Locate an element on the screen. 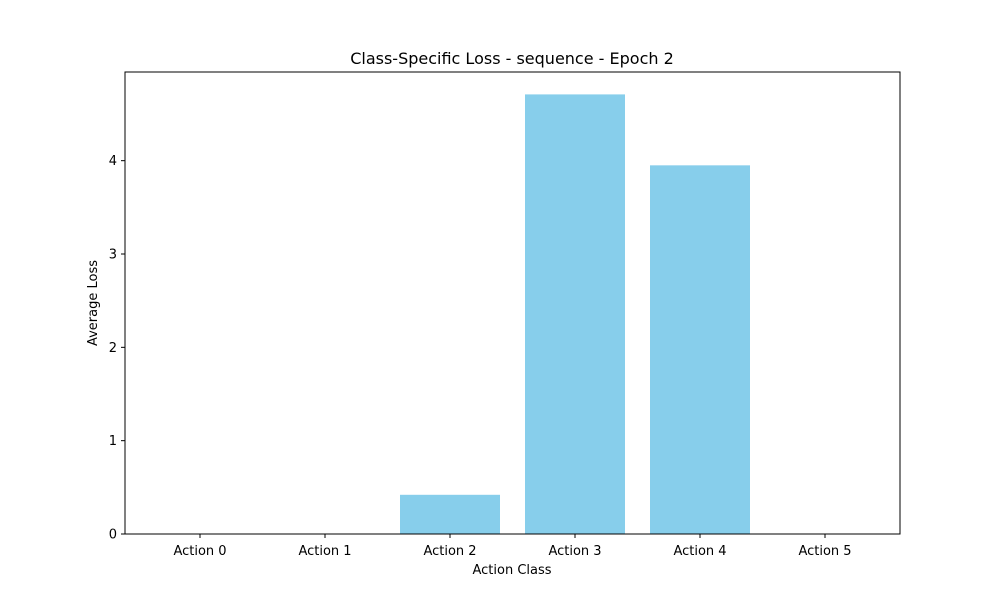 This screenshot has height=600, width=1000. y-axis-label: Average Loss is located at coordinates (93, 303).